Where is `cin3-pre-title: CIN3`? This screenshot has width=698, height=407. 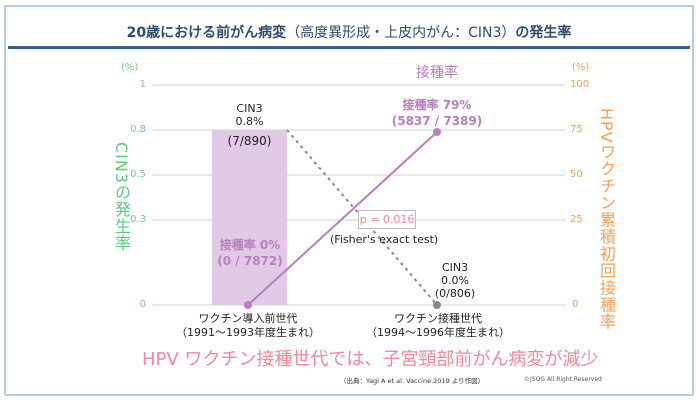
cin3-pre-title: CIN3 is located at coordinates (249, 108).